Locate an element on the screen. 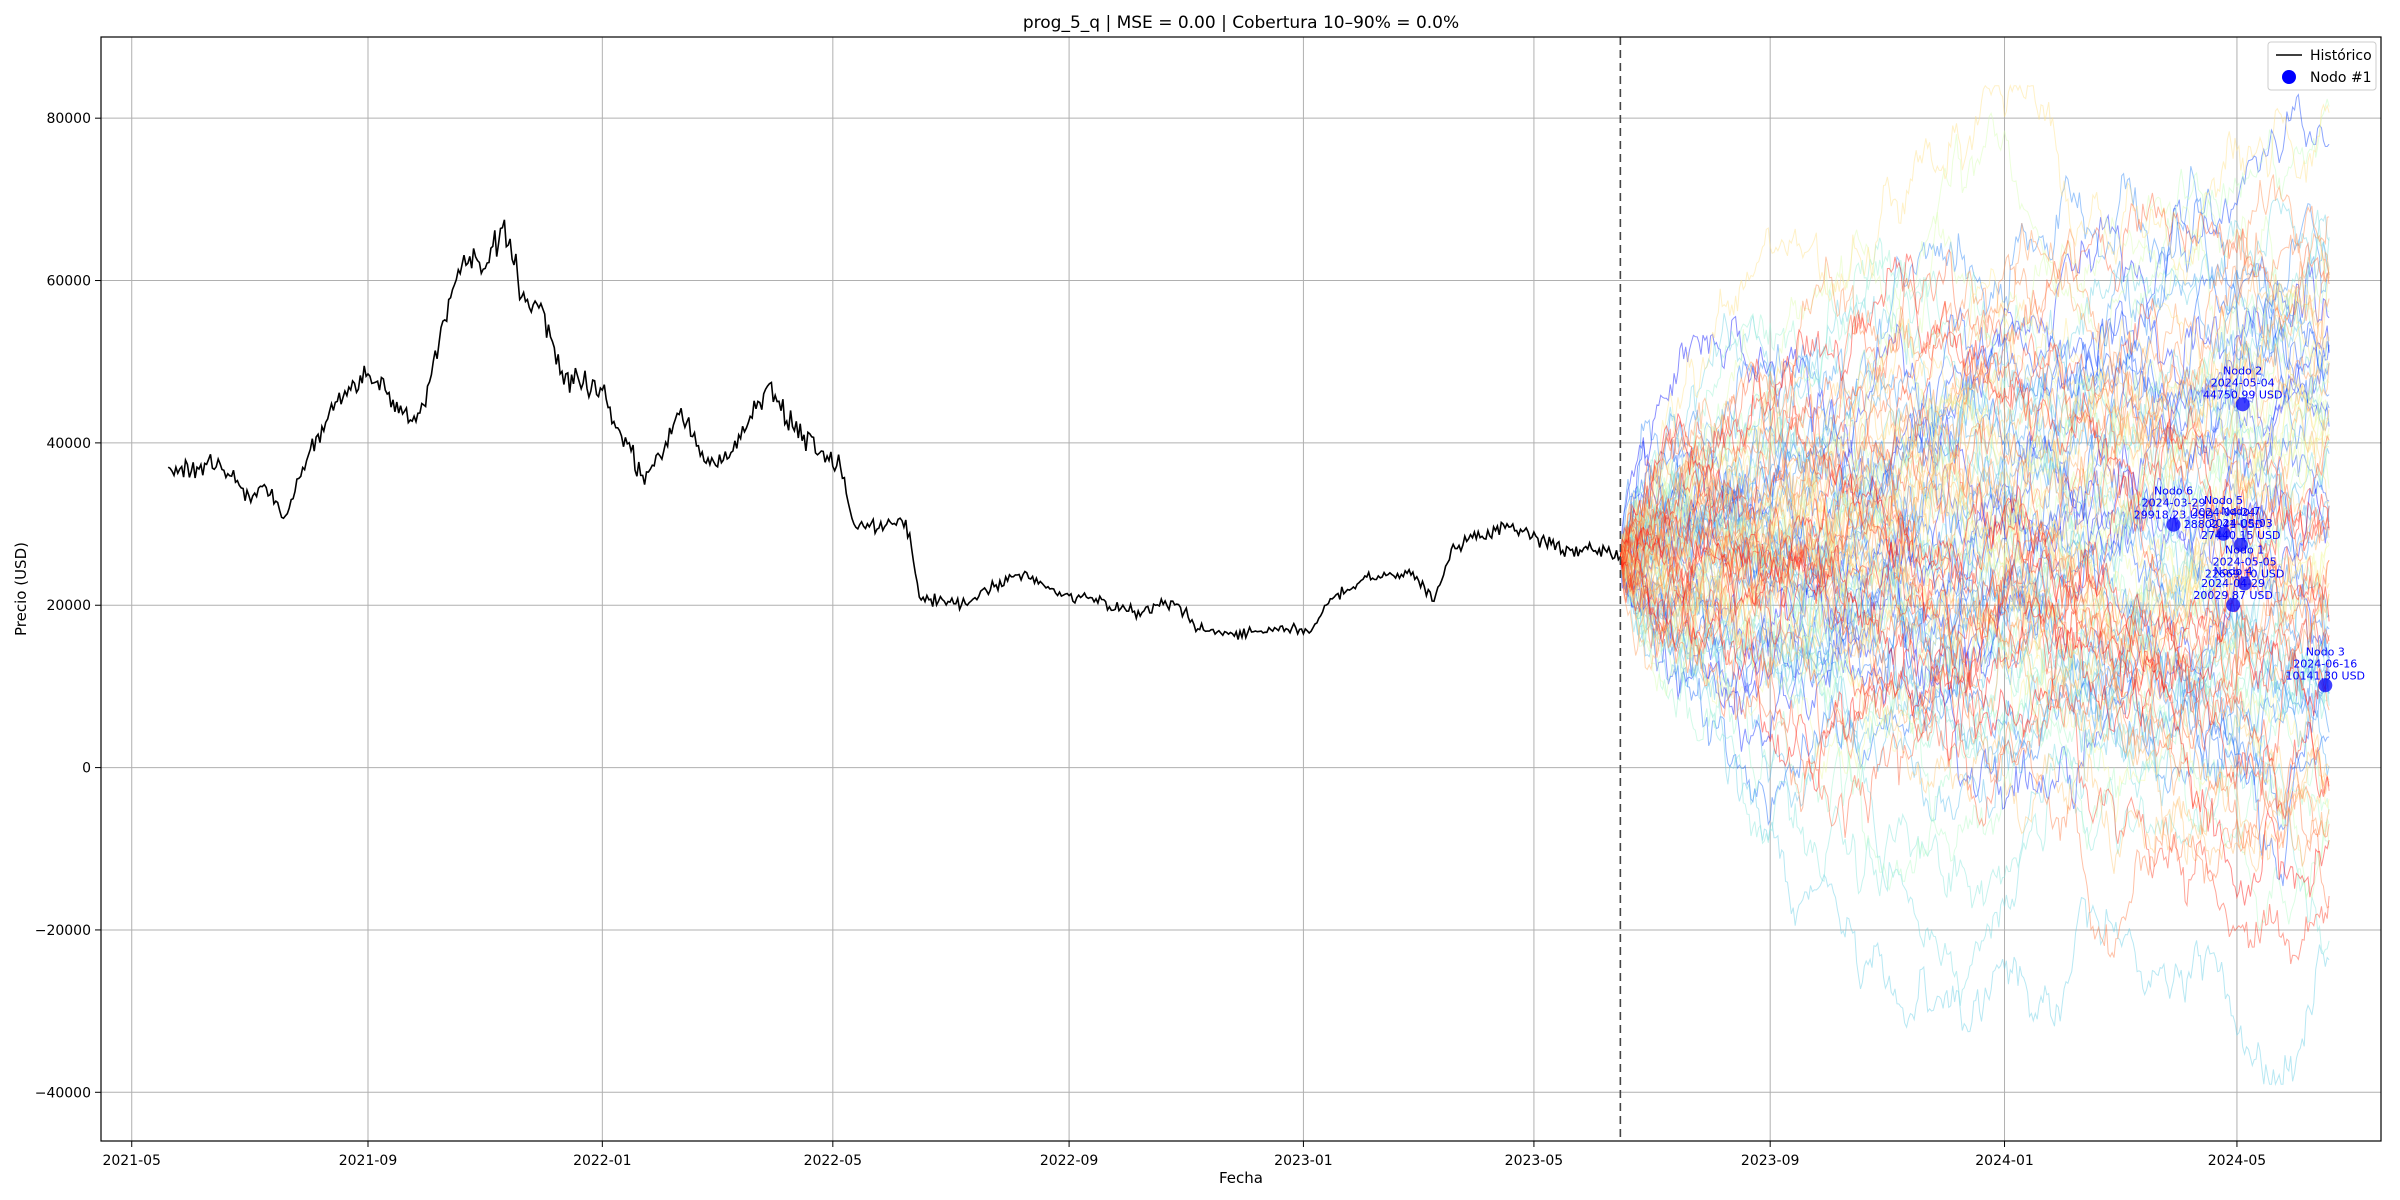 The width and height of the screenshot is (2400, 1200). x-tick-label: 2023-01 is located at coordinates (1303, 1161).